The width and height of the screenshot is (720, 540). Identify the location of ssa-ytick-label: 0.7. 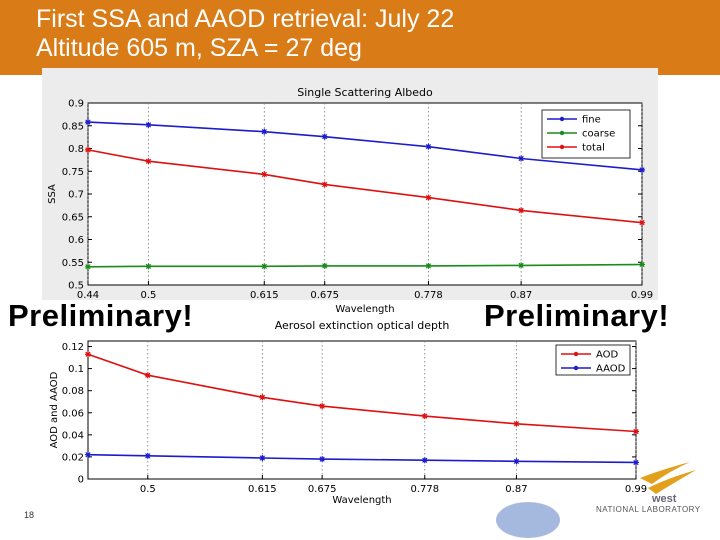
(76, 195).